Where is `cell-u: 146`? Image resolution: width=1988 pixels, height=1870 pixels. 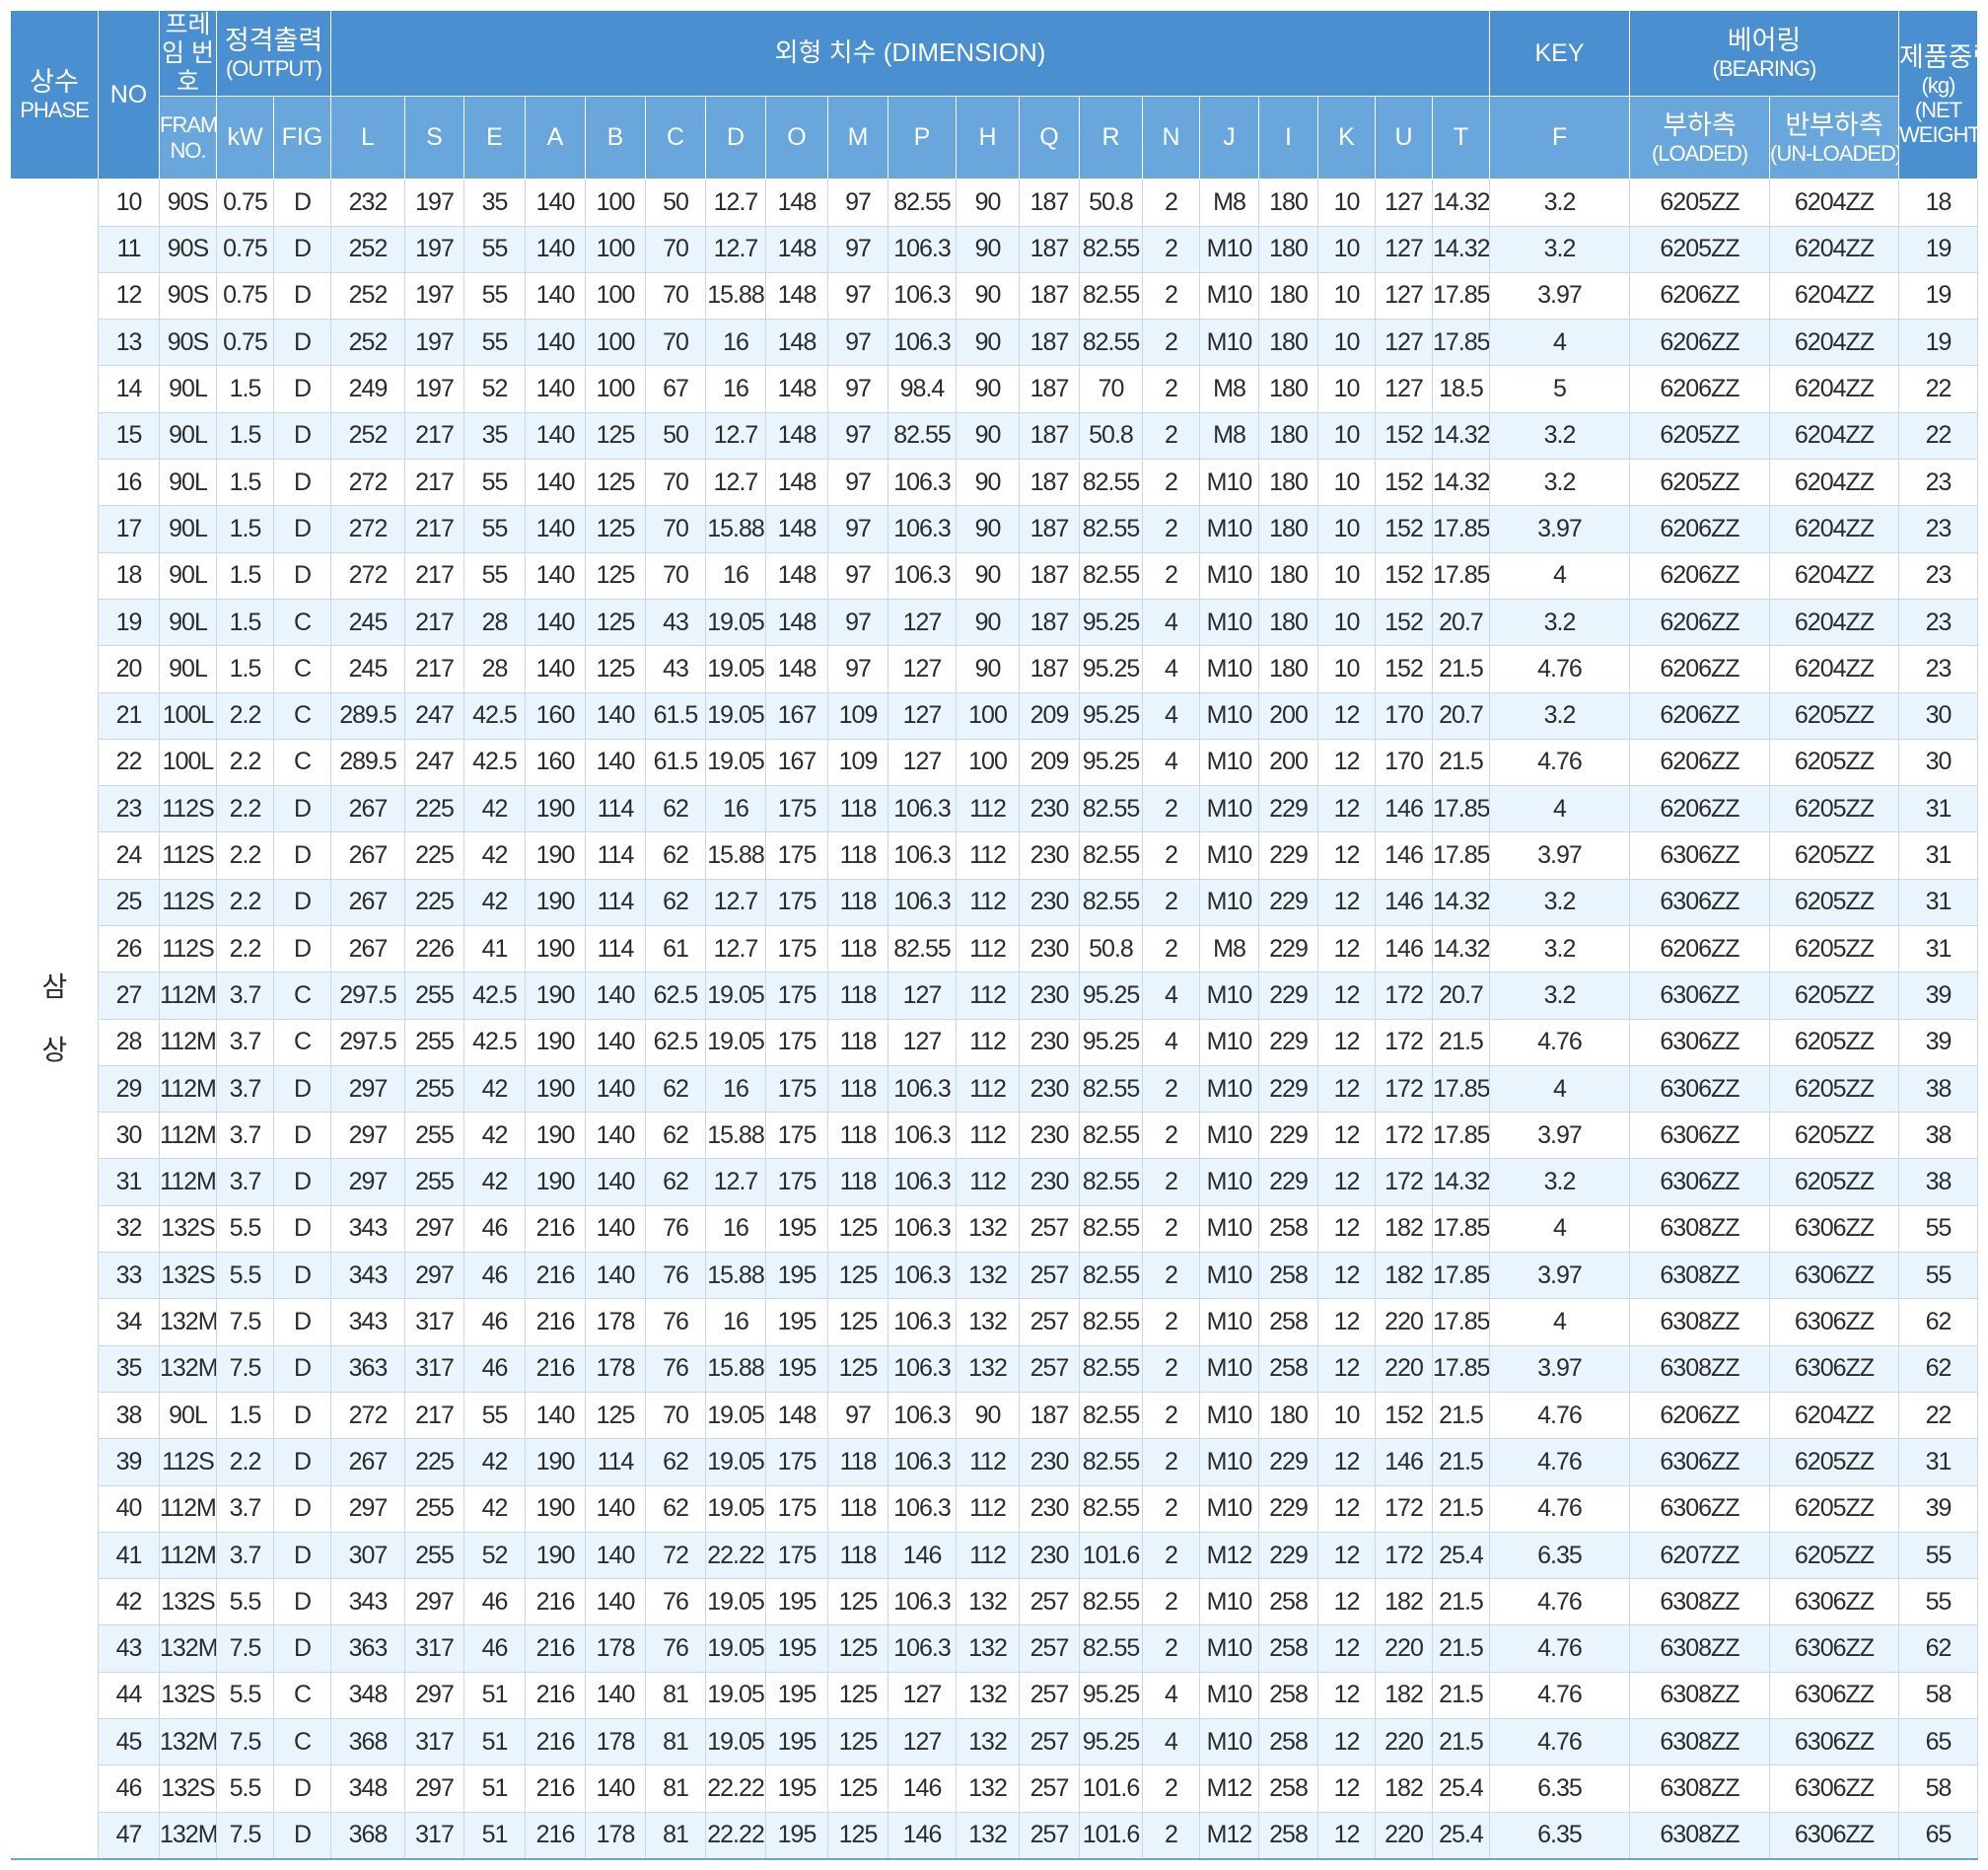
cell-u: 146 is located at coordinates (1404, 809).